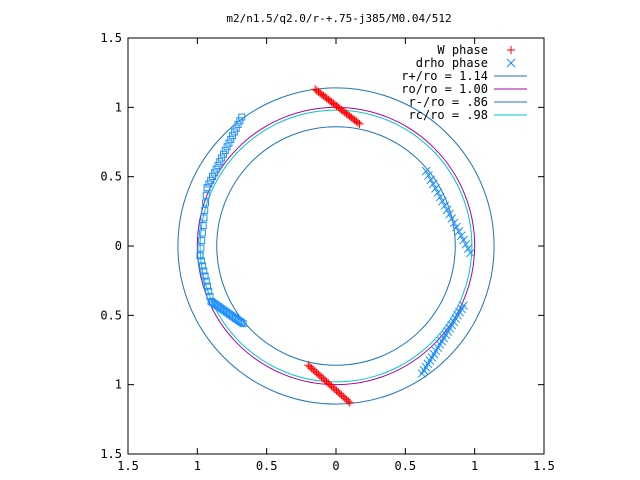 This screenshot has width=640, height=480. Describe the element at coordinates (544, 466) in the screenshot. I see `x-tick-label-6: 1.5` at that location.